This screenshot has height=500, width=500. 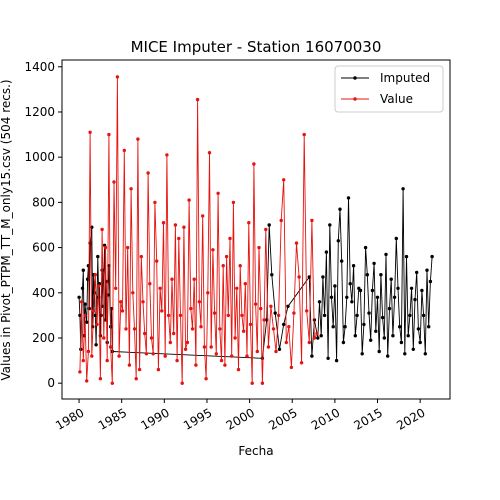 What do you see at coordinates (43, 293) in the screenshot?
I see `y-tick-label: 400` at bounding box center [43, 293].